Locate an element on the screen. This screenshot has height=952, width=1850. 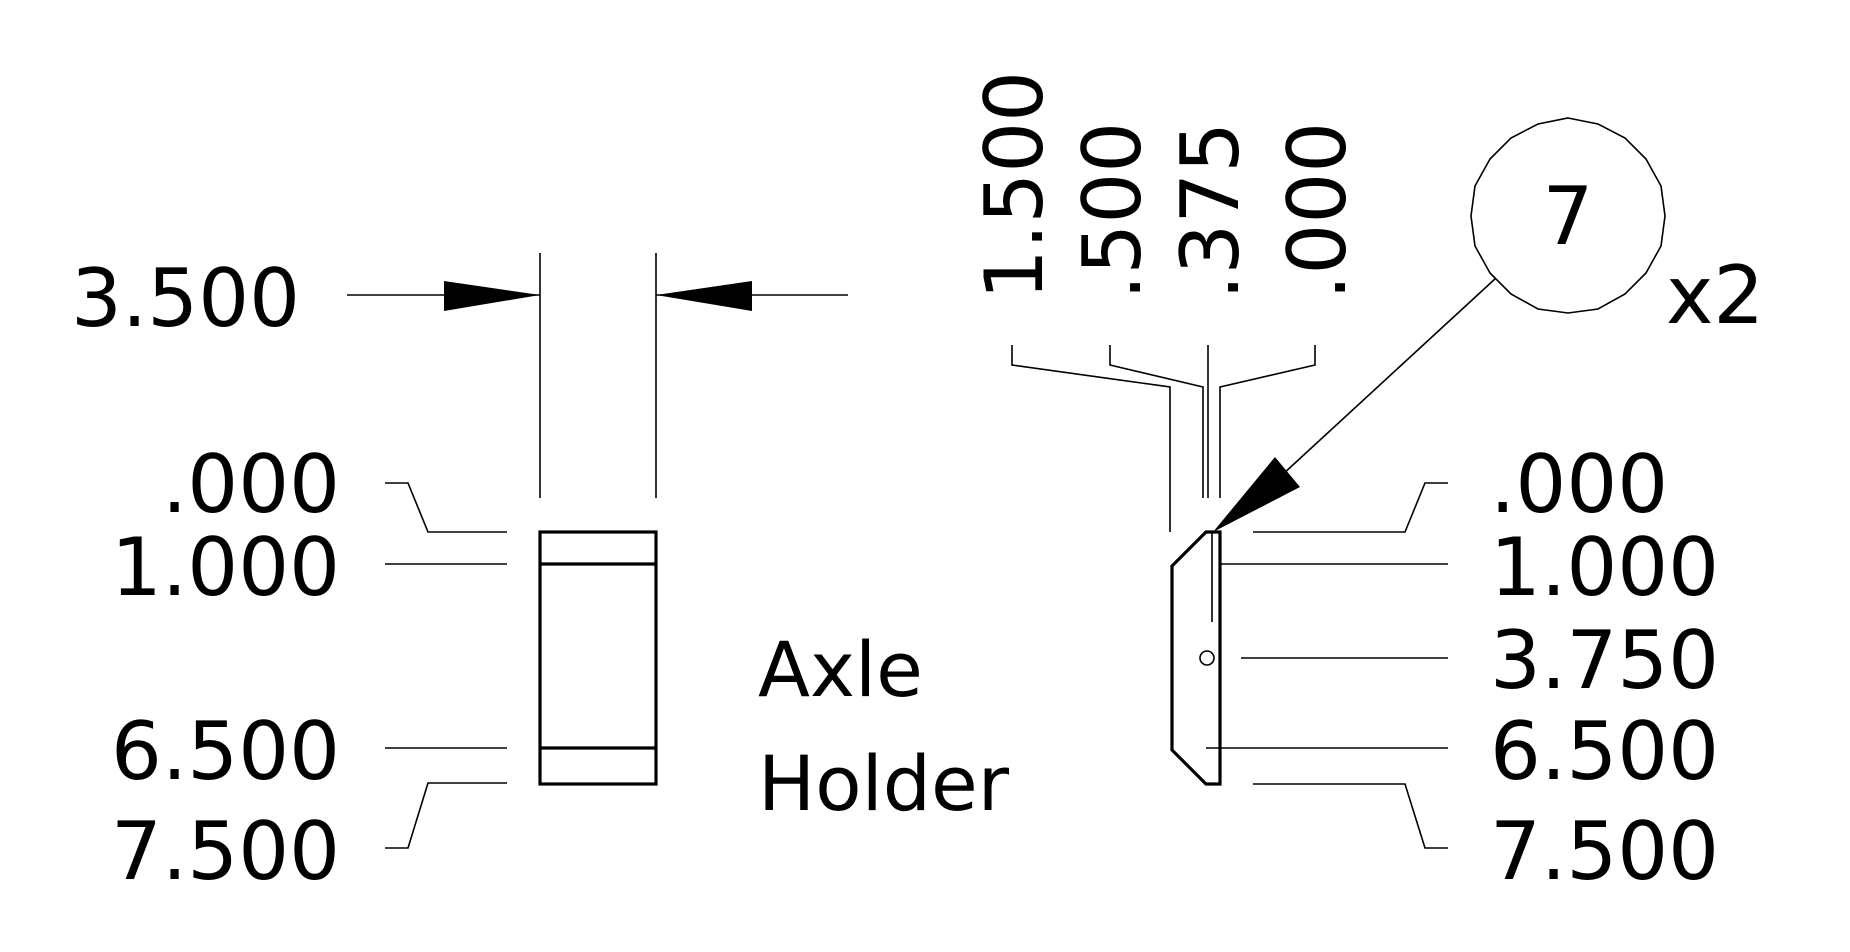
ordinate-label-side-4: 7.500 is located at coordinates (1604, 851).